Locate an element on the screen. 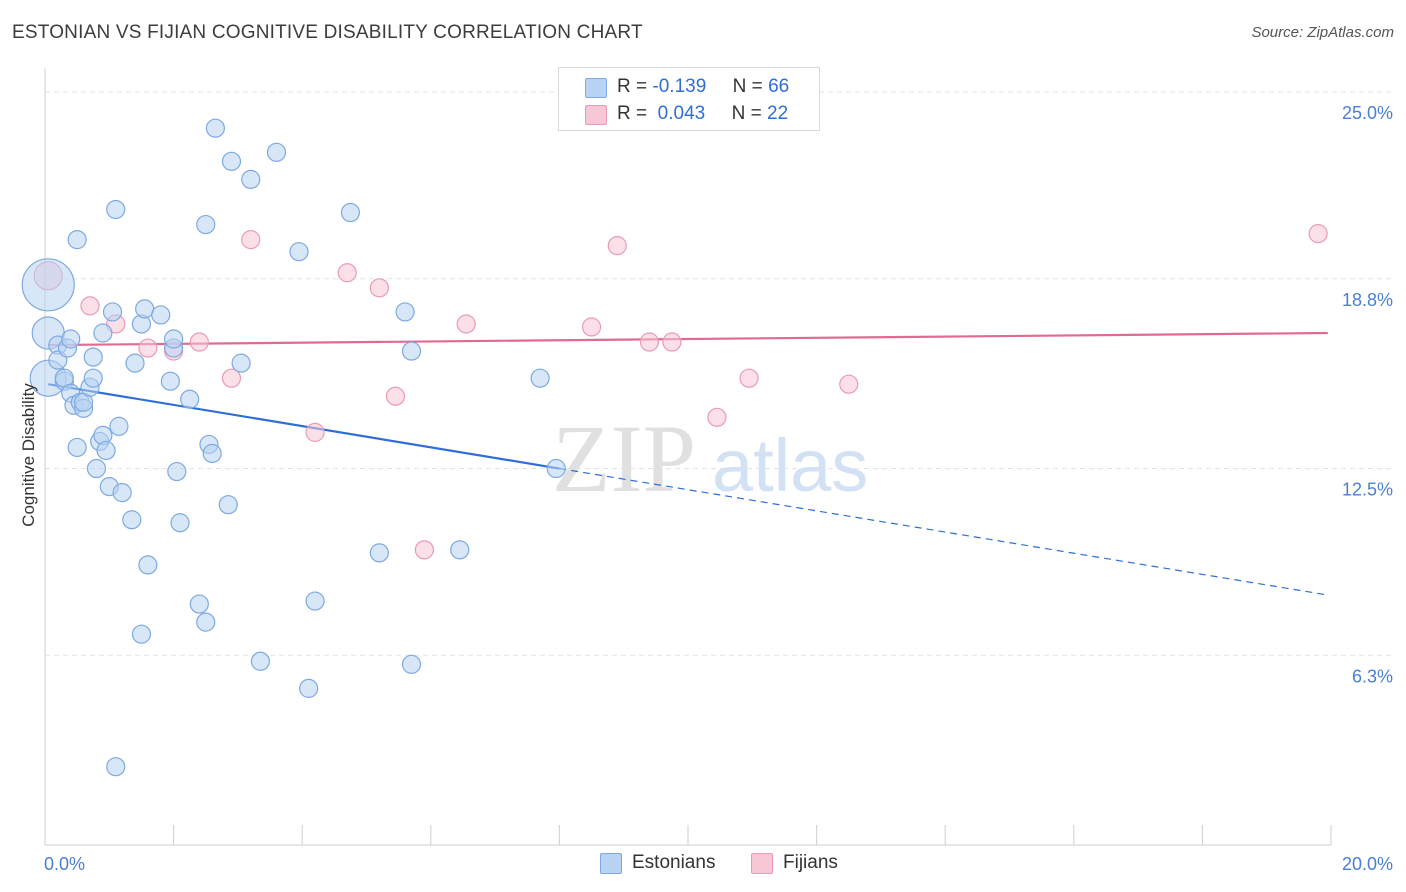 This screenshot has width=1406, height=892. correlation-legend: R = -0.139 N = 66 R = 0.043 N = 22 is located at coordinates (689, 99).